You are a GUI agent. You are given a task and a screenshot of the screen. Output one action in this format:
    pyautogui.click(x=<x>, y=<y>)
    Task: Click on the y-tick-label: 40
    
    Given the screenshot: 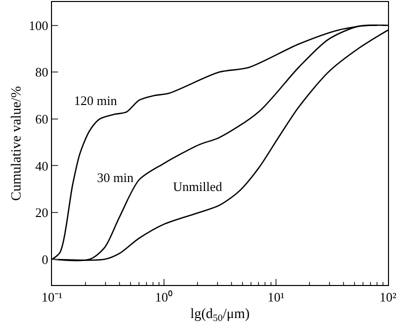 What is the action you would take?
    pyautogui.click(x=41, y=166)
    